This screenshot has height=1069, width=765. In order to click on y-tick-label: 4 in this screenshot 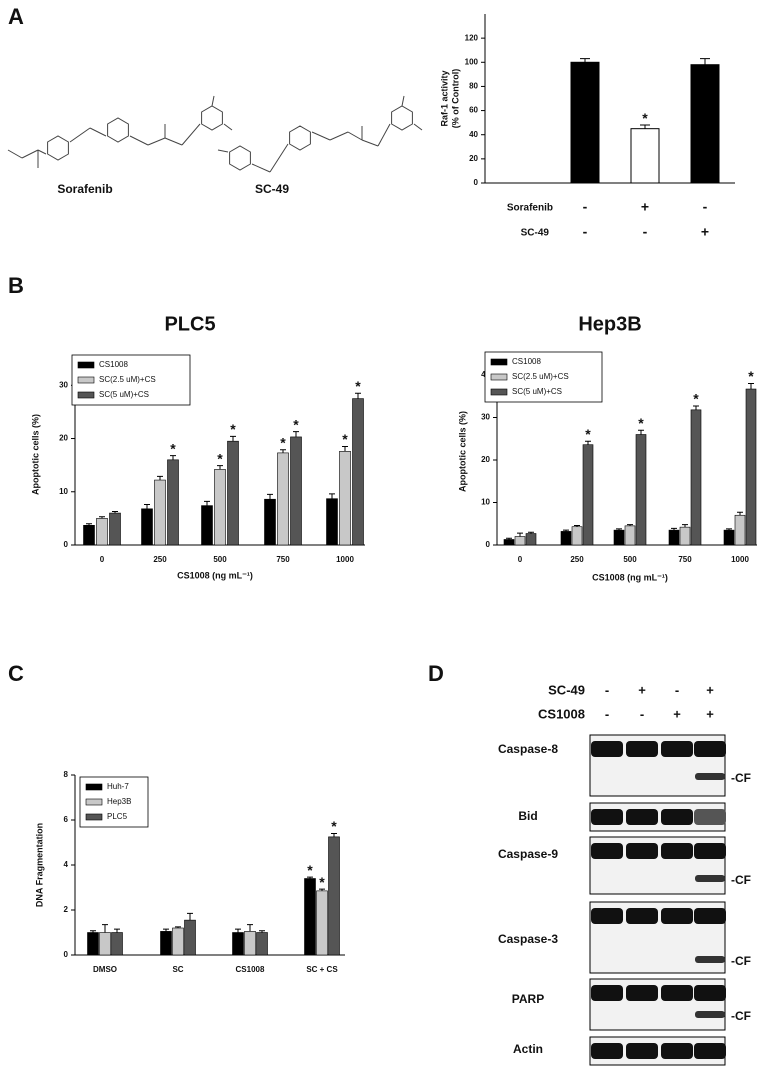, I will do `click(66, 864)`.